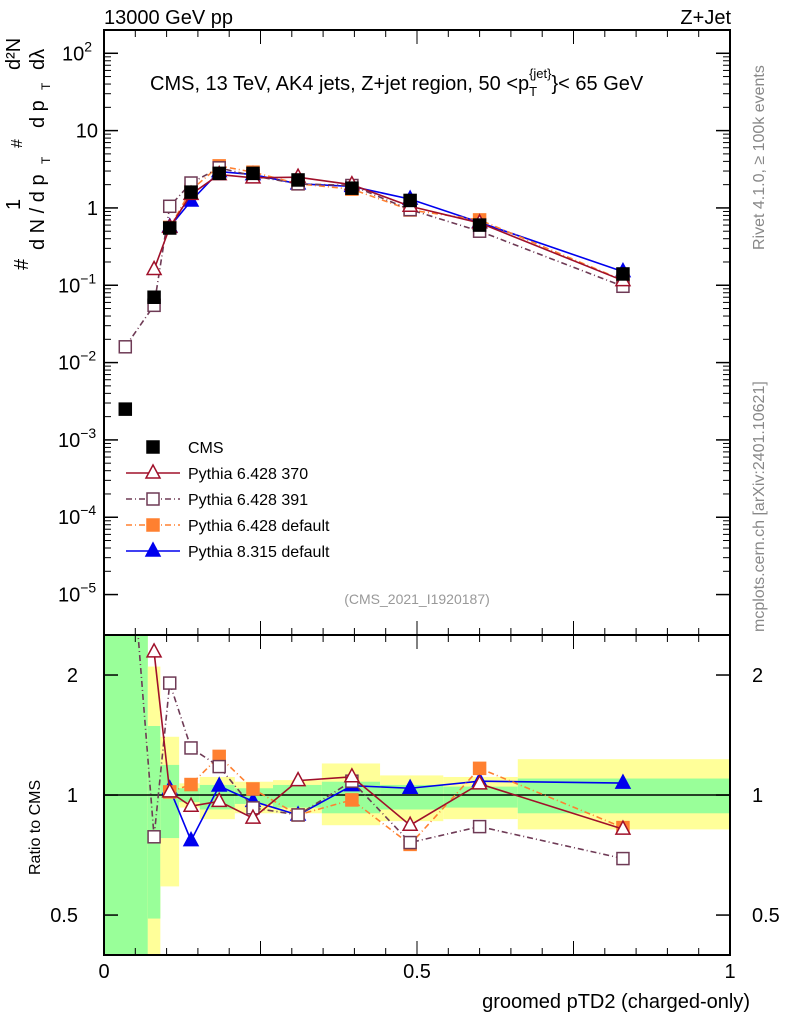 The width and height of the screenshot is (786, 1024). What do you see at coordinates (77, 283) in the screenshot?
I see `y-tick-label: 10⁻¹` at bounding box center [77, 283].